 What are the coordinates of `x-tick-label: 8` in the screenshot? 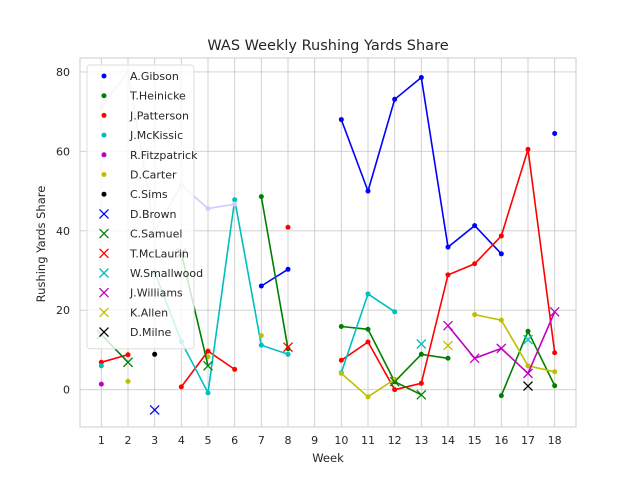 It's located at (288, 440).